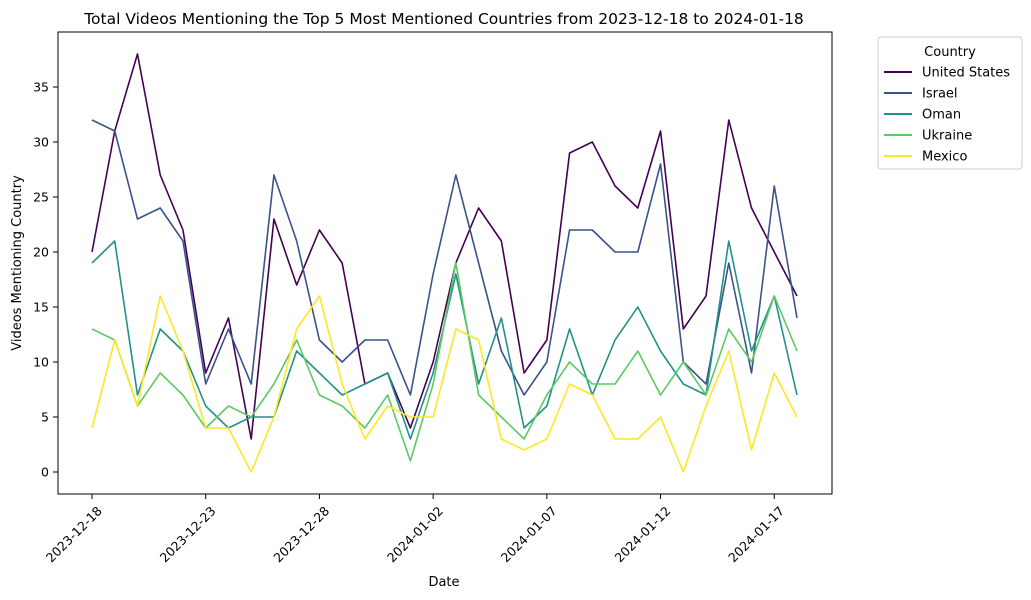 Image resolution: width=1031 pixels, height=600 pixels. Describe the element at coordinates (529, 534) in the screenshot. I see `x-tick-label: 2024-01-07` at that location.